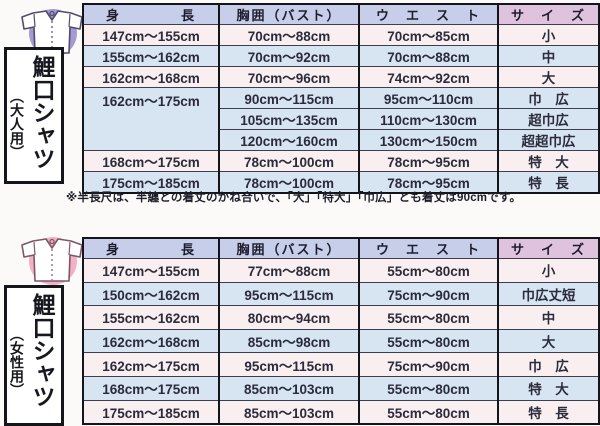 The width and height of the screenshot is (600, 426). I want to click on size-cell: 77cm〜88cm, so click(288, 270).